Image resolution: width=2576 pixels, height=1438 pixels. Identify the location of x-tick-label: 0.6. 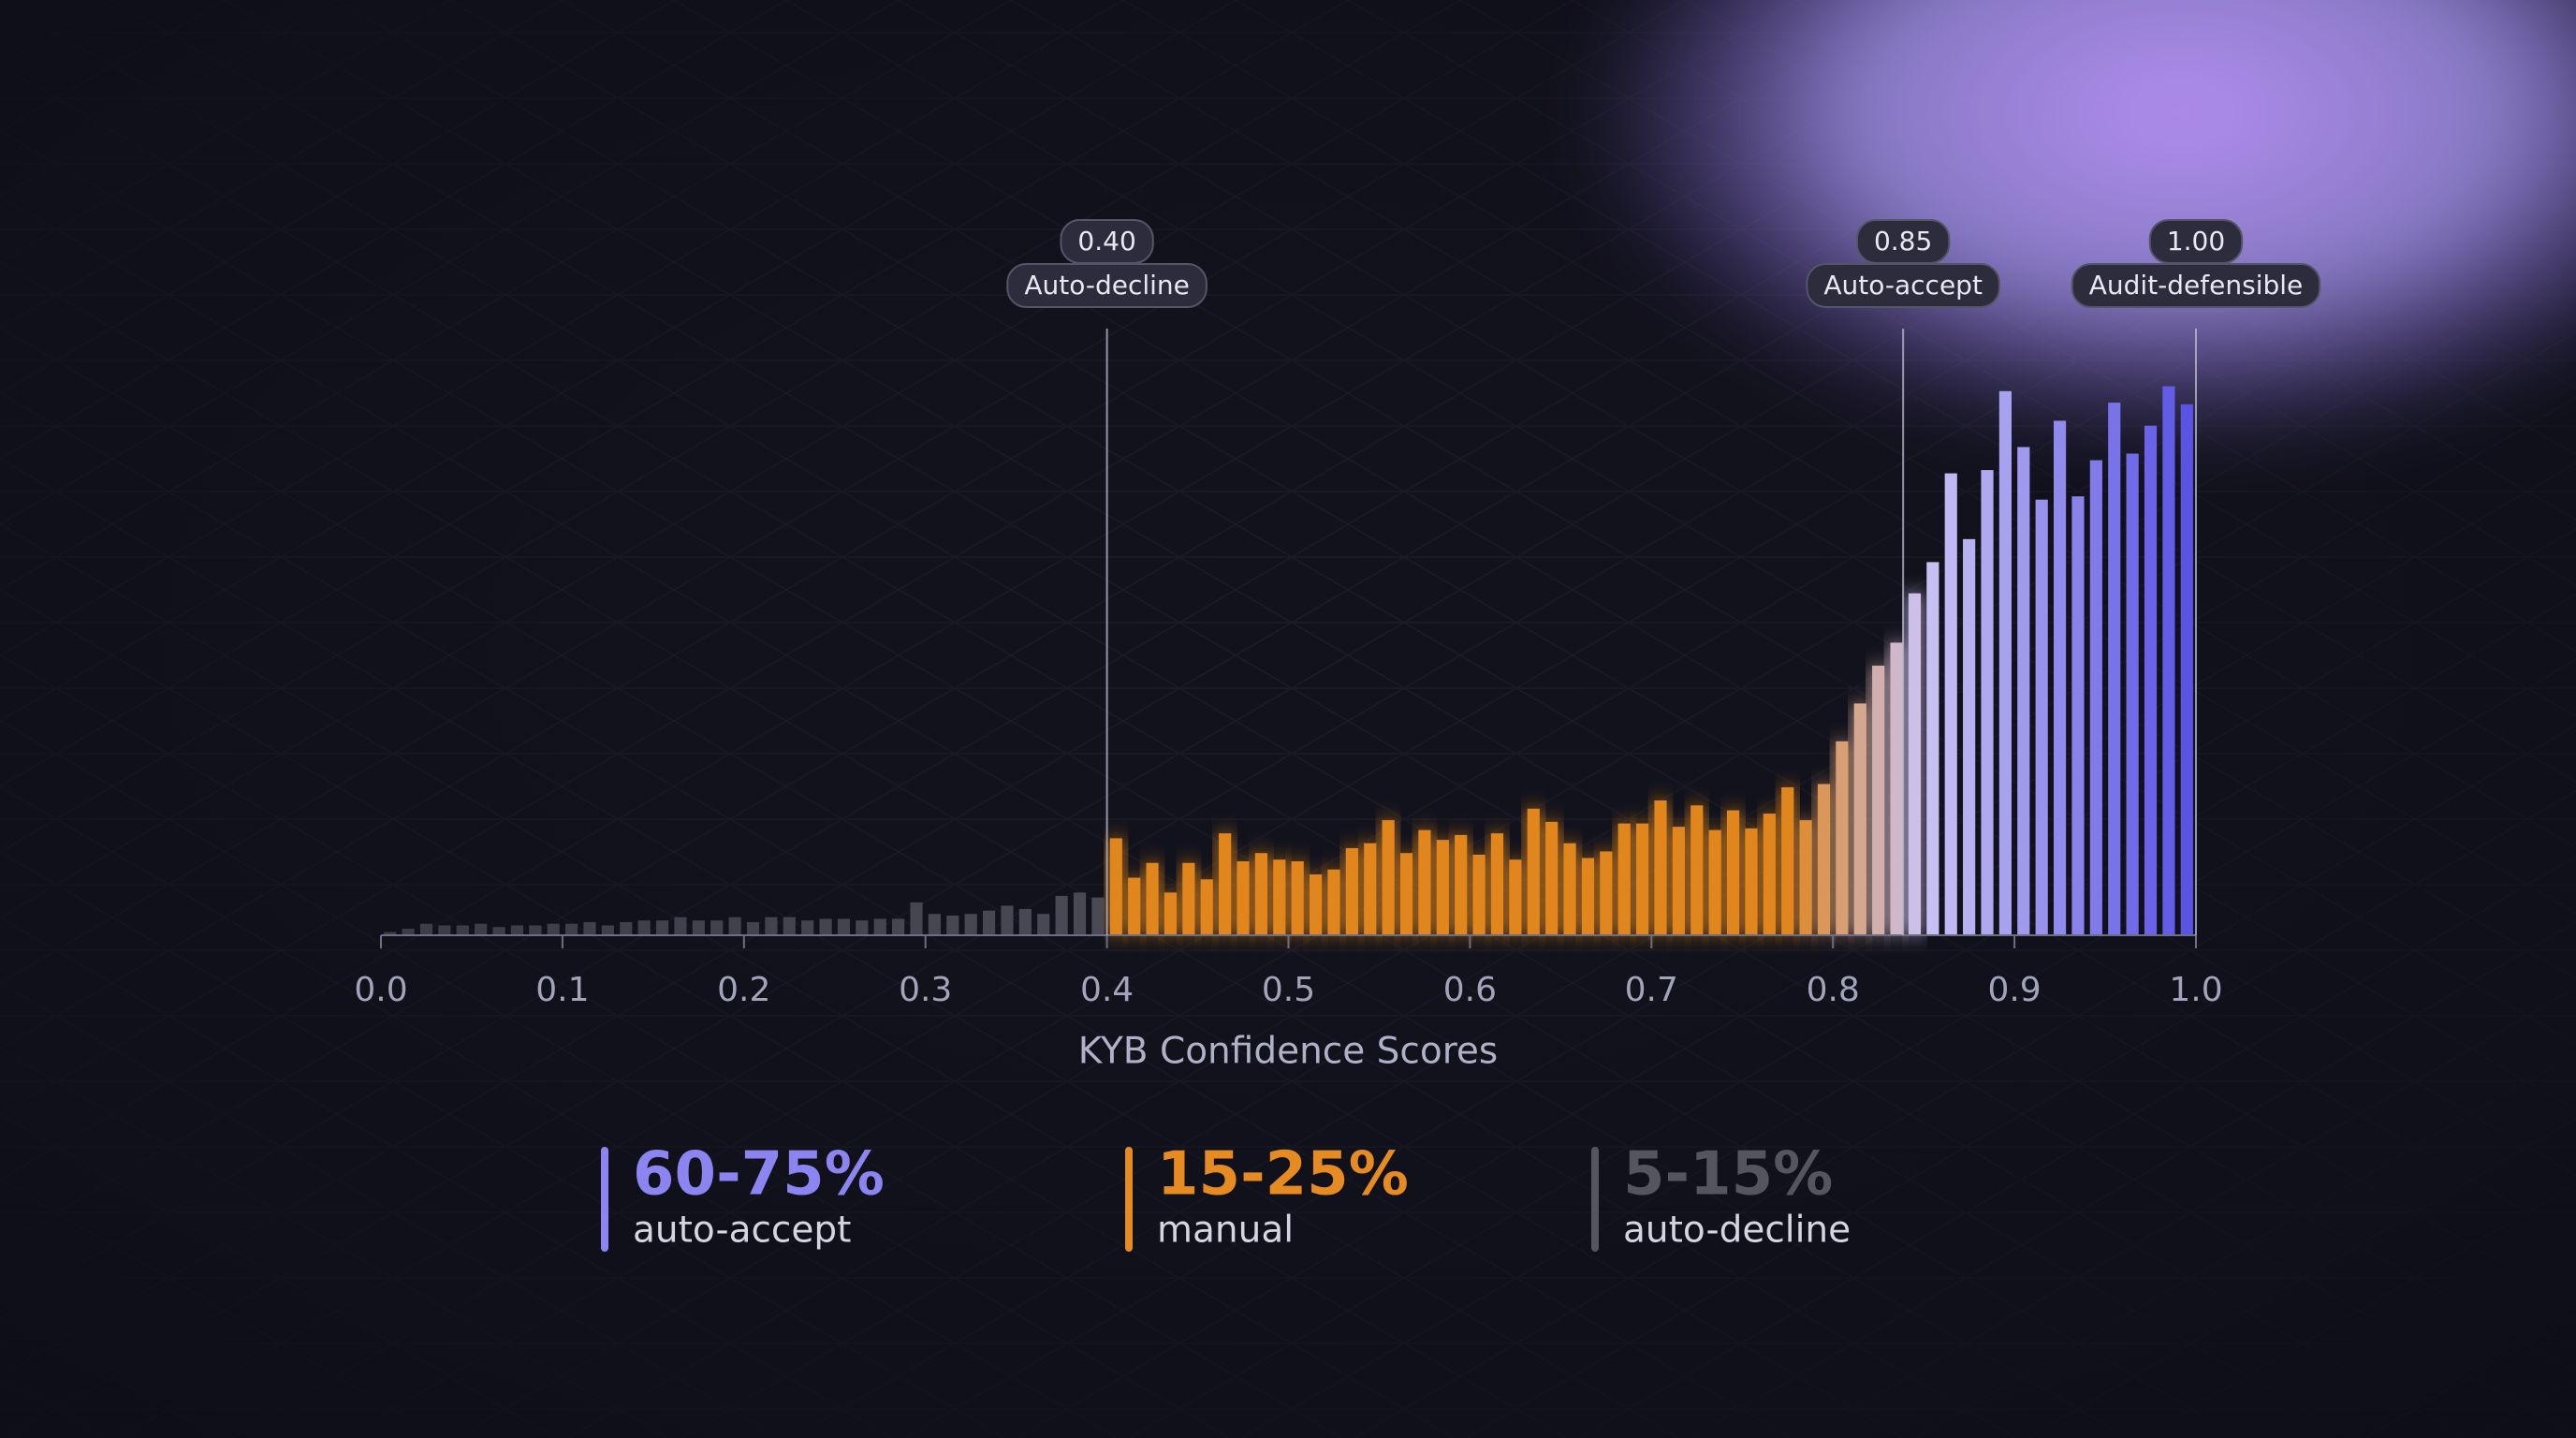
(1470, 990).